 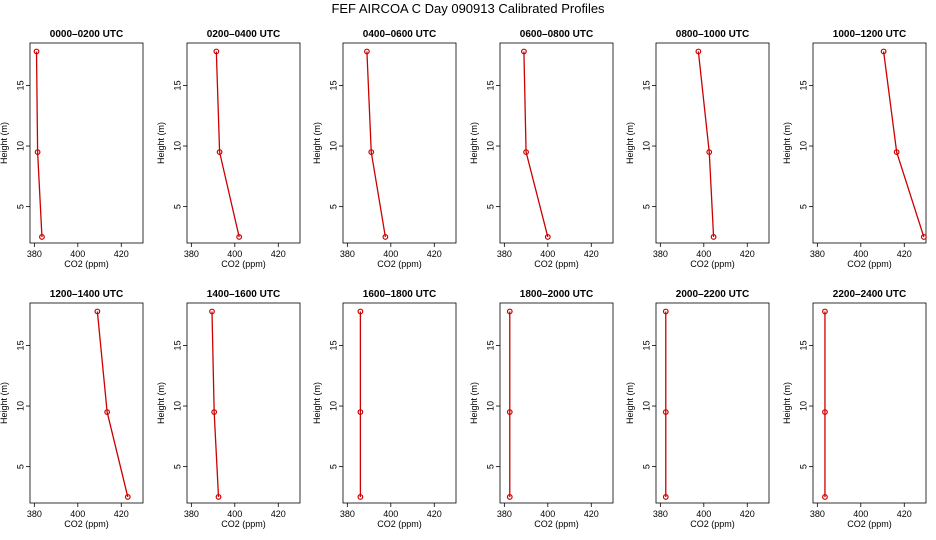 I want to click on panel-title: 0000–0200 UTC, so click(x=86, y=34).